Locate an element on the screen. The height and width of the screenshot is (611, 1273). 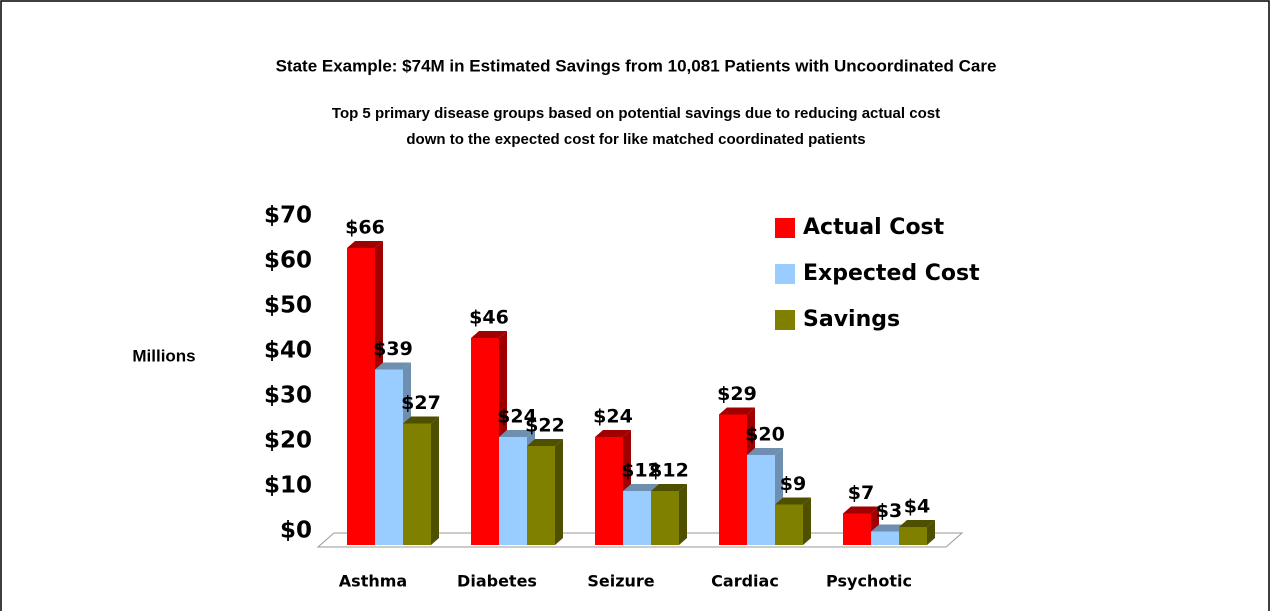
legend-label: Expected Cost is located at coordinates (891, 273).